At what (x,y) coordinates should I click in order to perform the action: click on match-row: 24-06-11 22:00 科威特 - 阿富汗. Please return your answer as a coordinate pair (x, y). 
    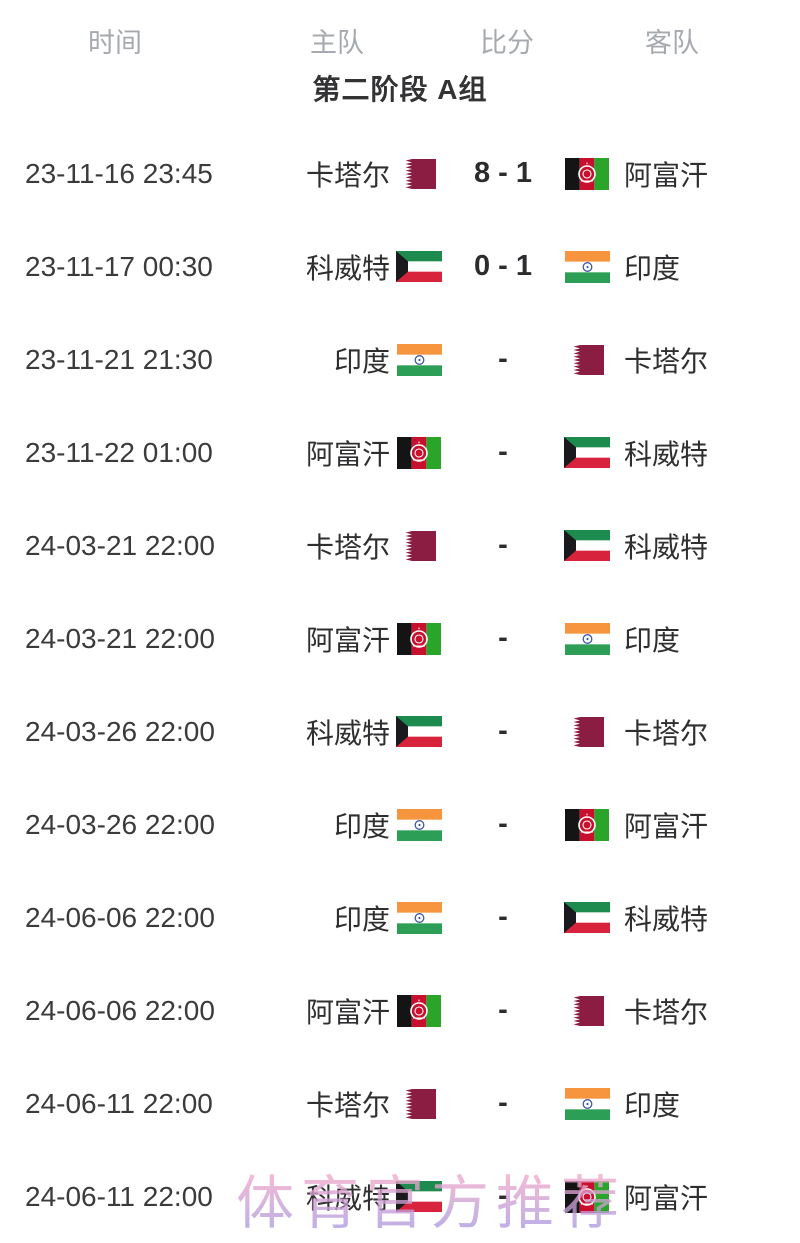
    Looking at the image, I should click on (400, 1196).